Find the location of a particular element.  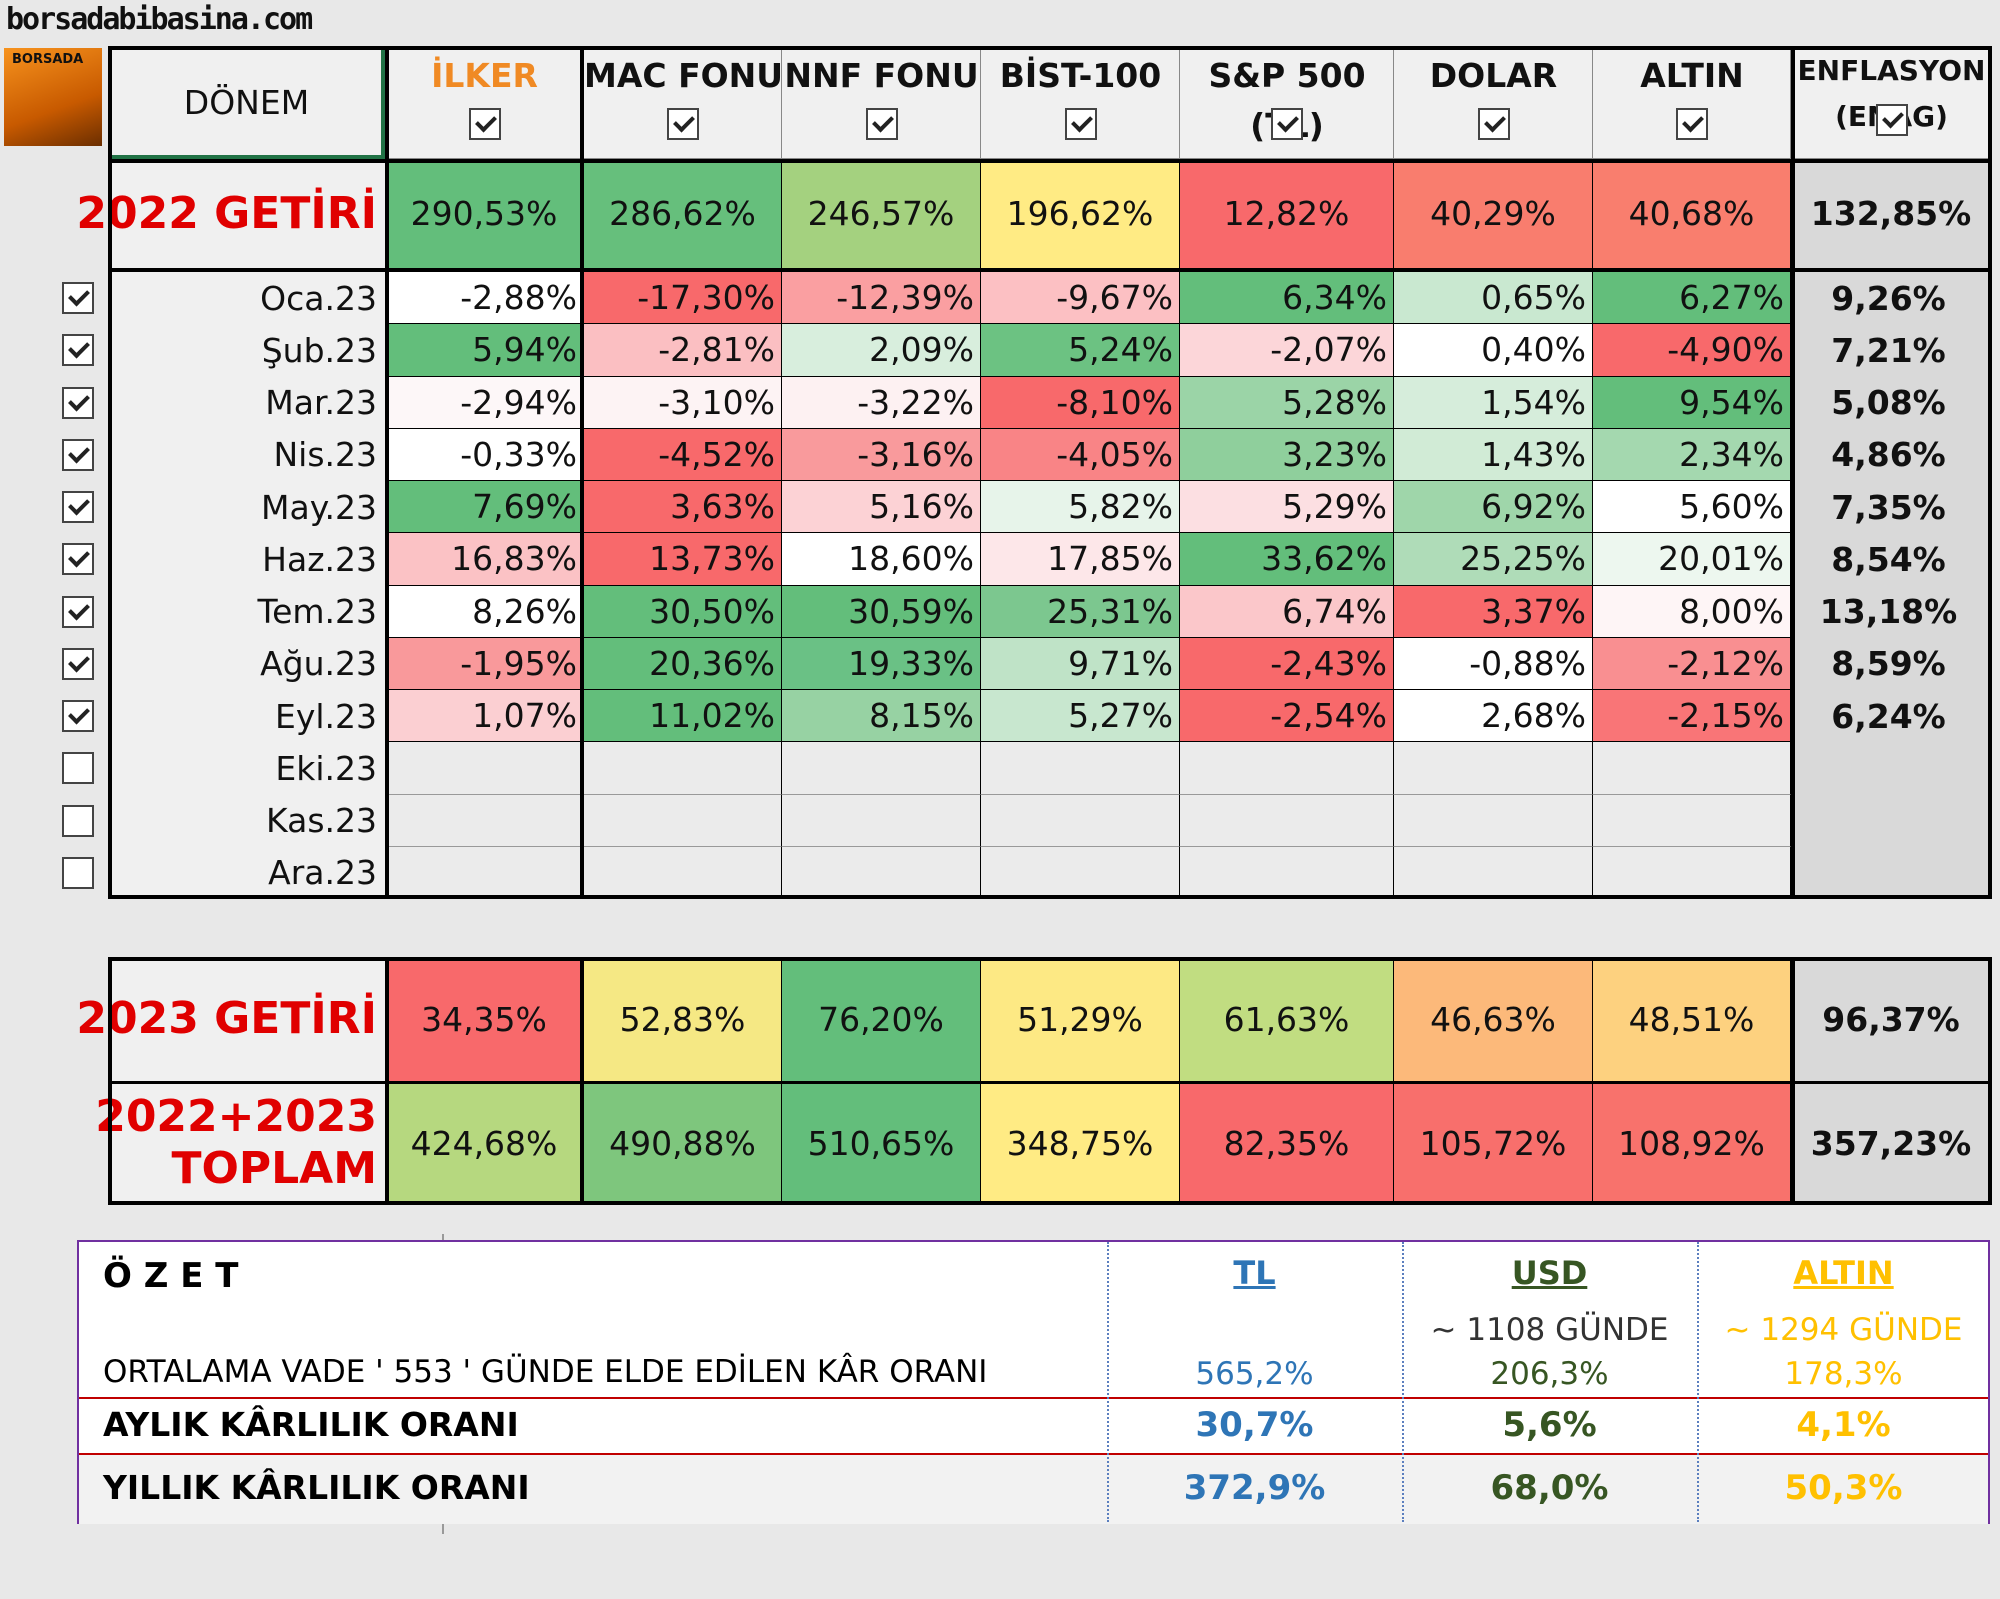

month-cell: 16,83% is located at coordinates (484, 559).